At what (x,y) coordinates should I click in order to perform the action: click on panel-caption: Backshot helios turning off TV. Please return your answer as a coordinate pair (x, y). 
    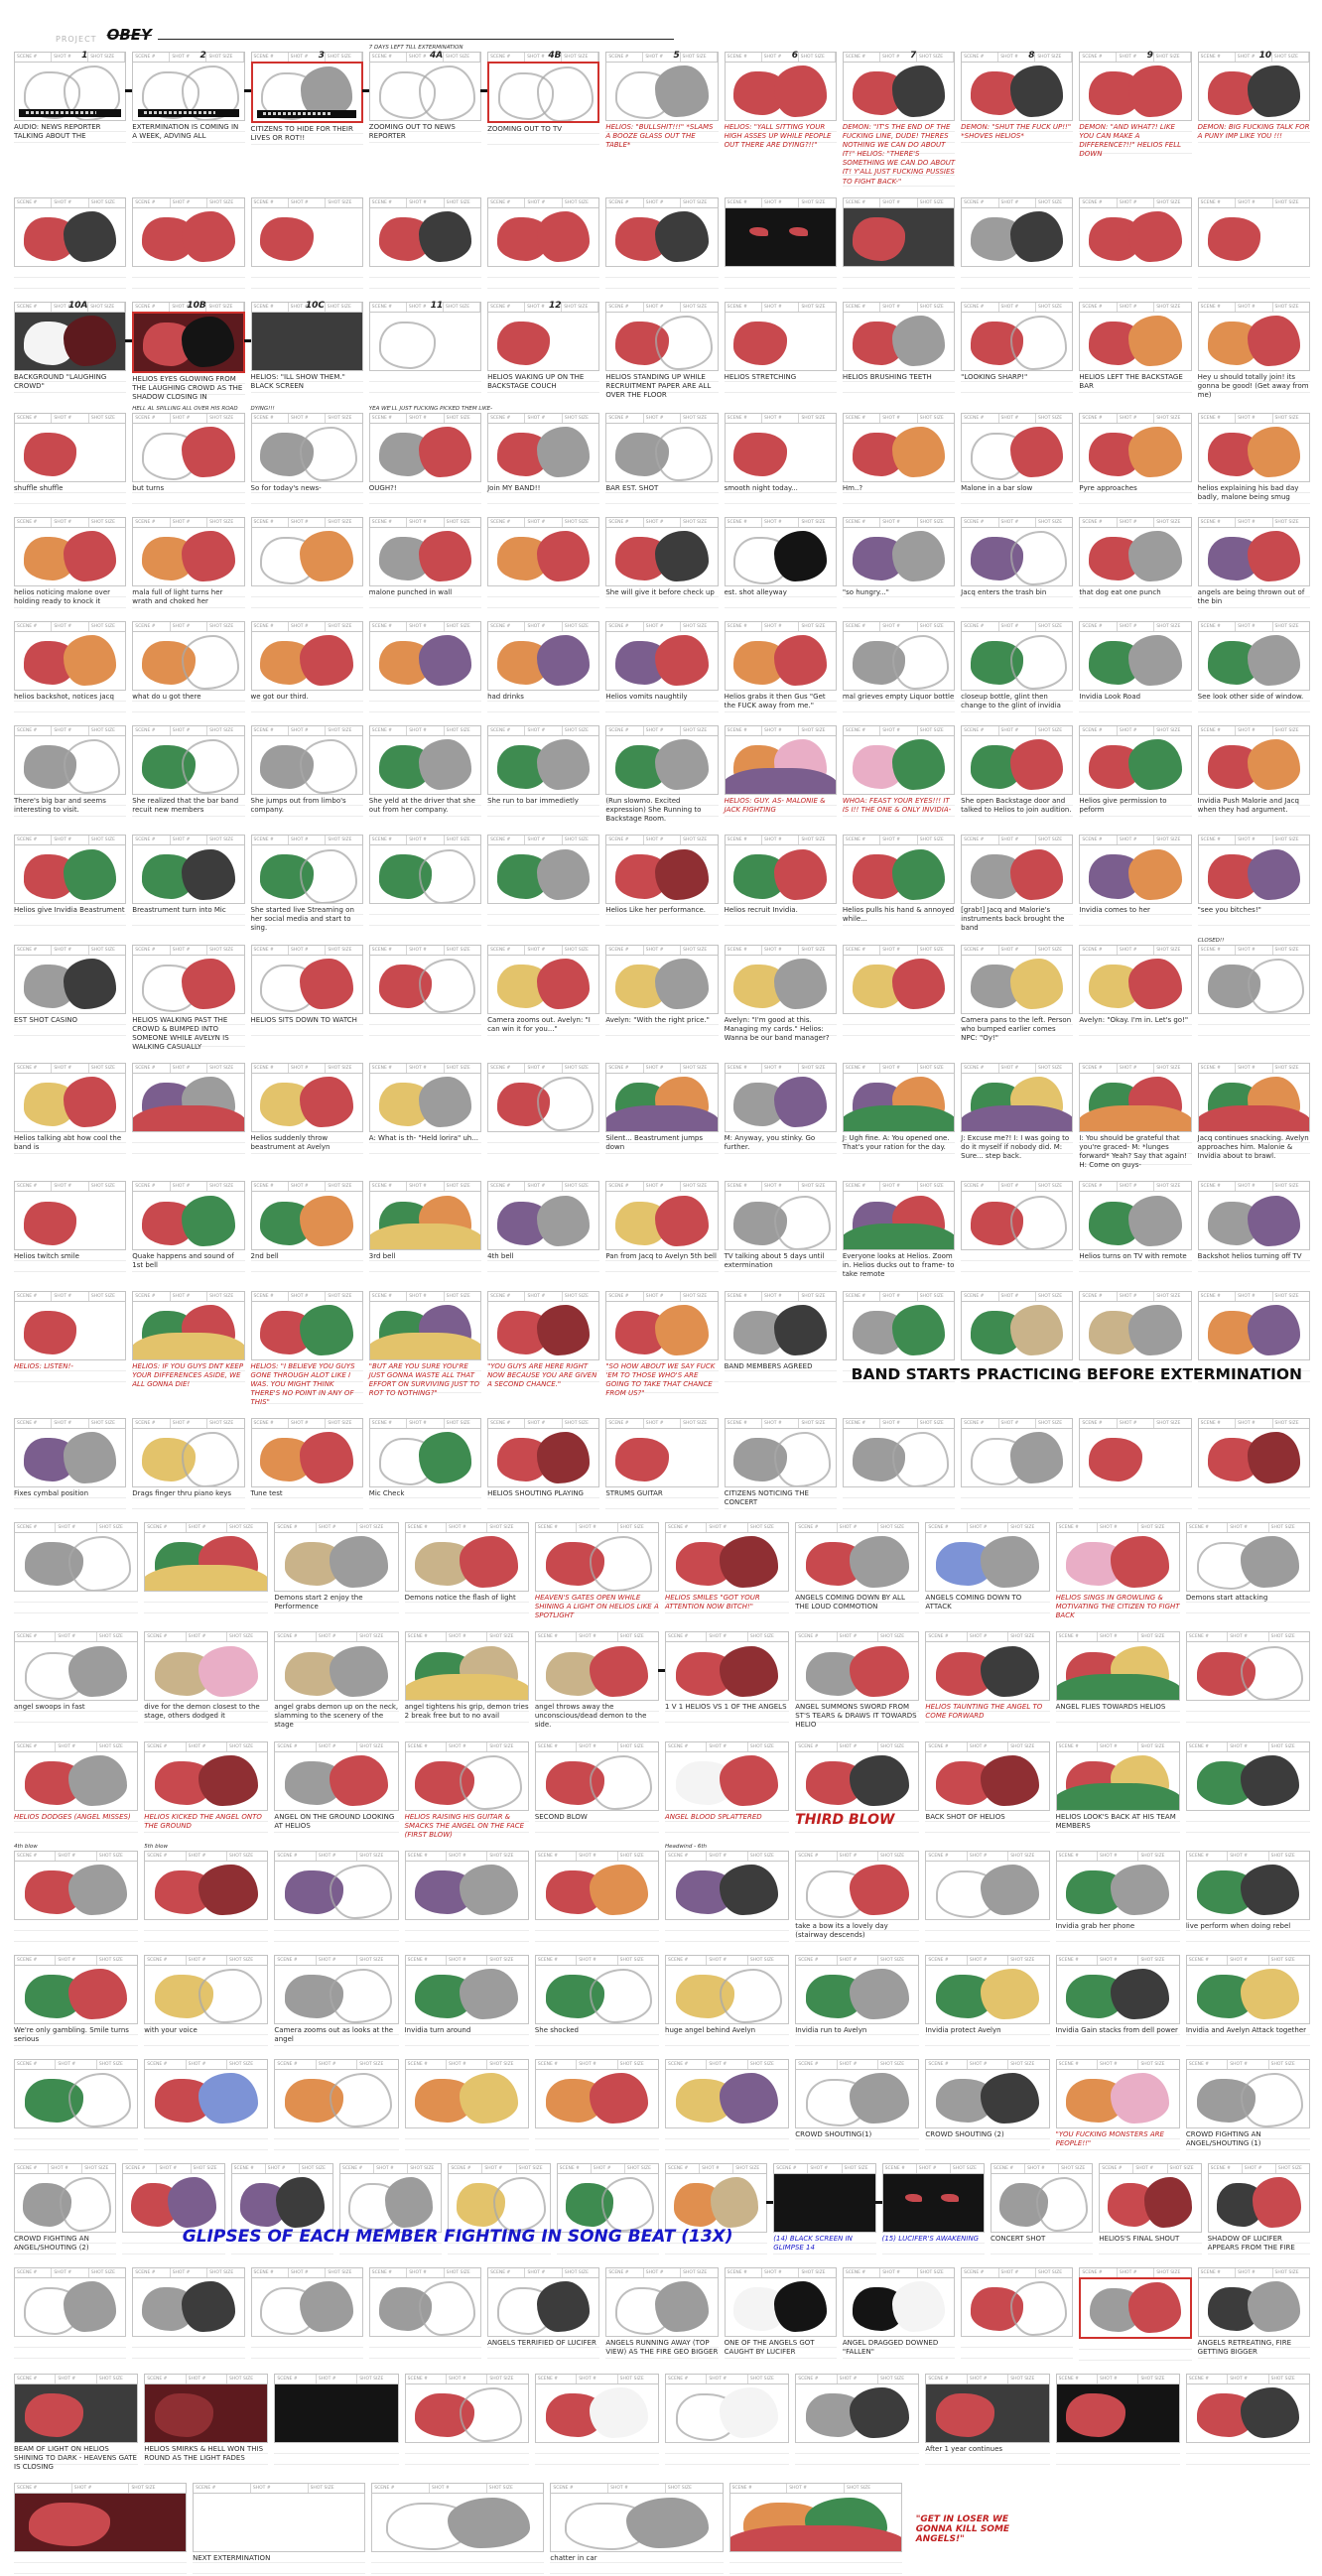
    Looking at the image, I should click on (1253, 1263).